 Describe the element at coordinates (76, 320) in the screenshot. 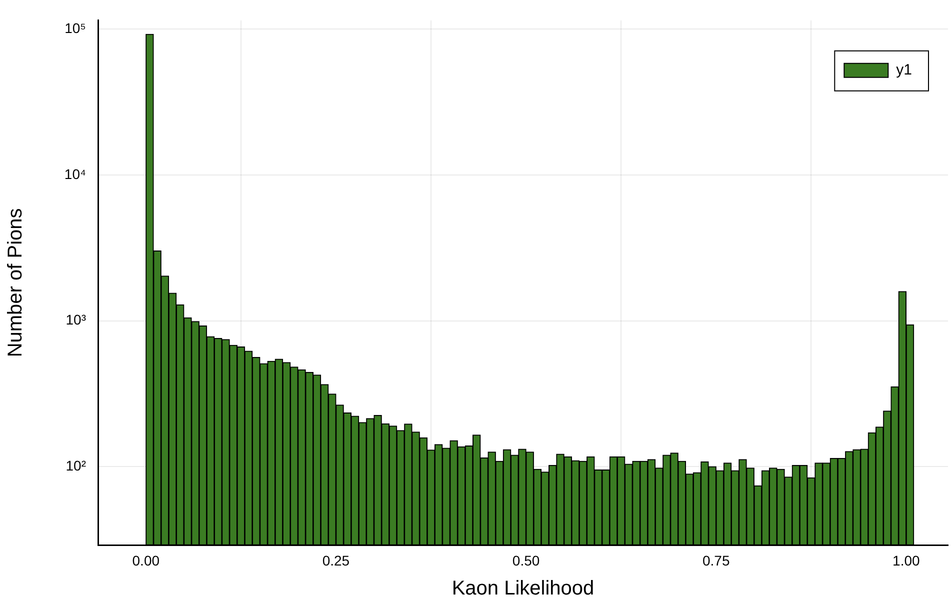

I see `y-tick-label: 10³` at that location.